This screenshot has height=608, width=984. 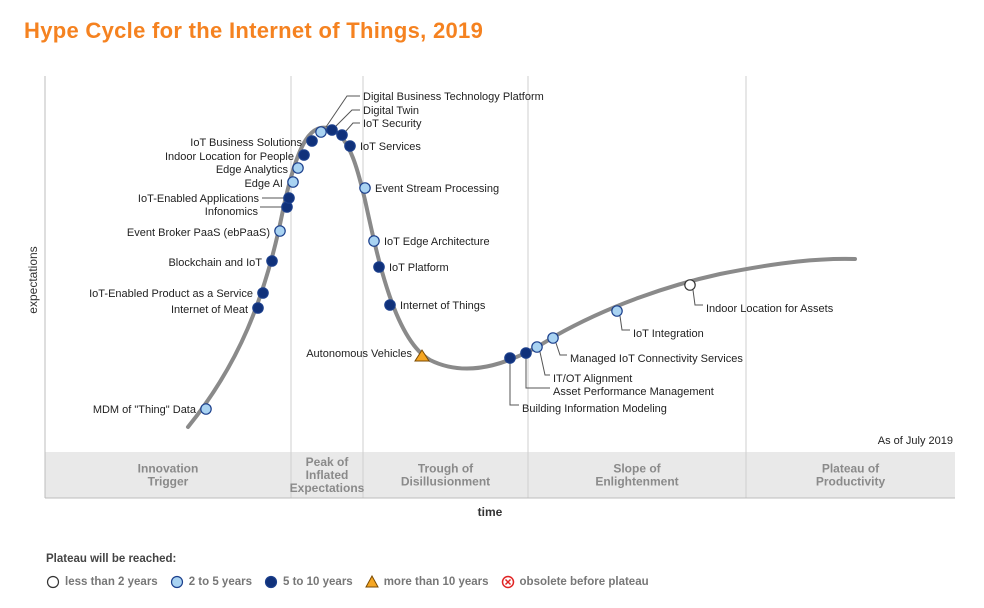 What do you see at coordinates (342, 135) in the screenshot?
I see `marker-iot-security` at bounding box center [342, 135].